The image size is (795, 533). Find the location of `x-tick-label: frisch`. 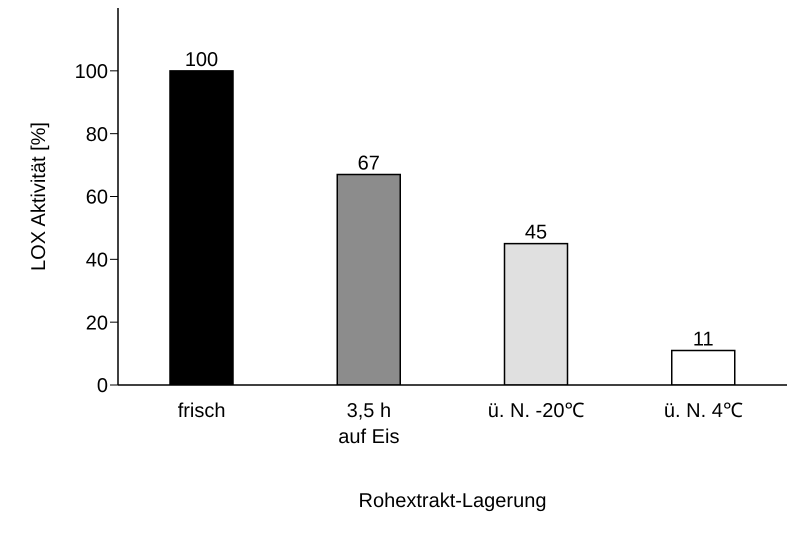

x-tick-label: frisch is located at coordinates (202, 411).